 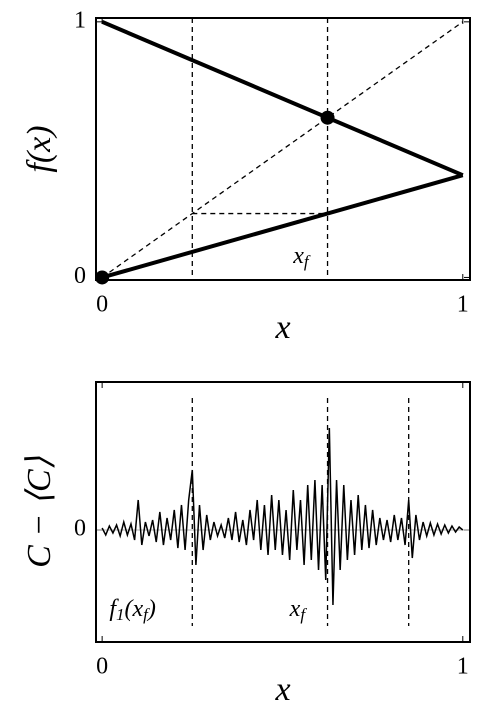 What do you see at coordinates (39, 148) in the screenshot?
I see `y-axis-label: f(x)` at bounding box center [39, 148].